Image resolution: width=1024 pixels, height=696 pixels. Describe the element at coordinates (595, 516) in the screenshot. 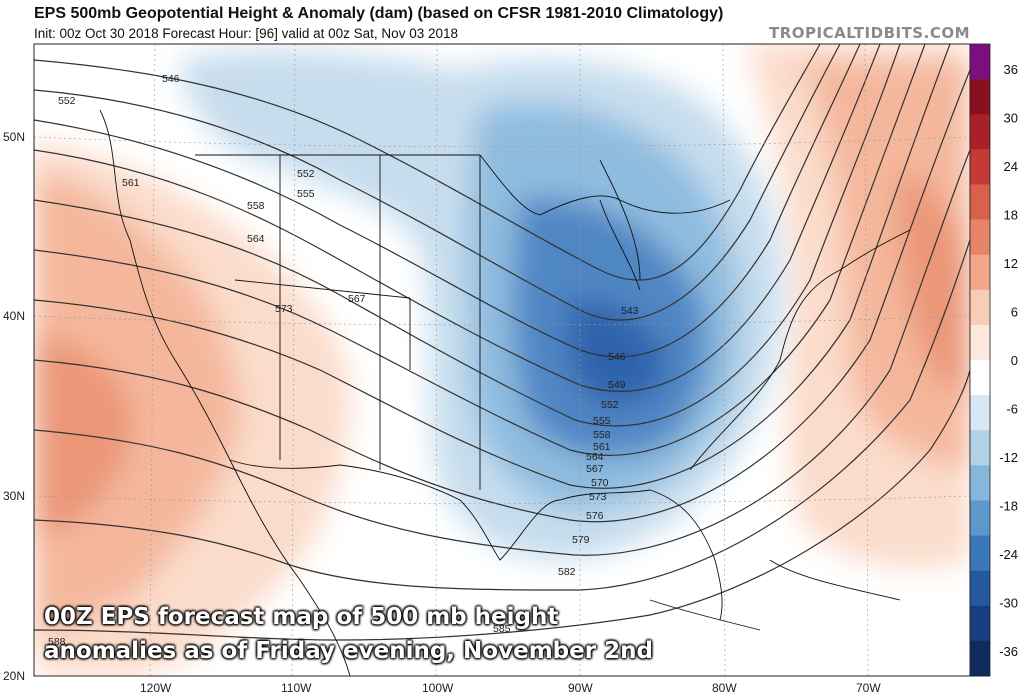

I see `contour-label-576: 576` at that location.